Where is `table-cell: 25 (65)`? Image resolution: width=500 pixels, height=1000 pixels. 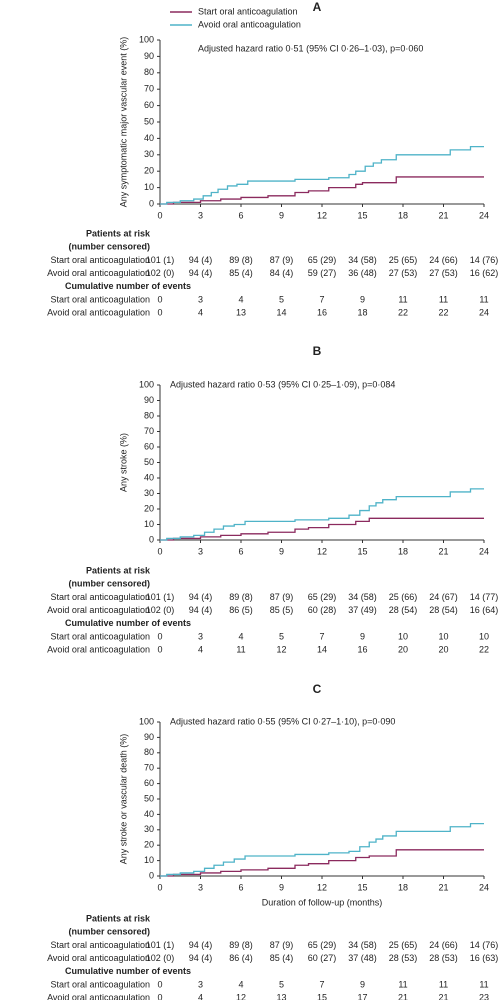
table-cell: 25 (65) is located at coordinates (403, 260).